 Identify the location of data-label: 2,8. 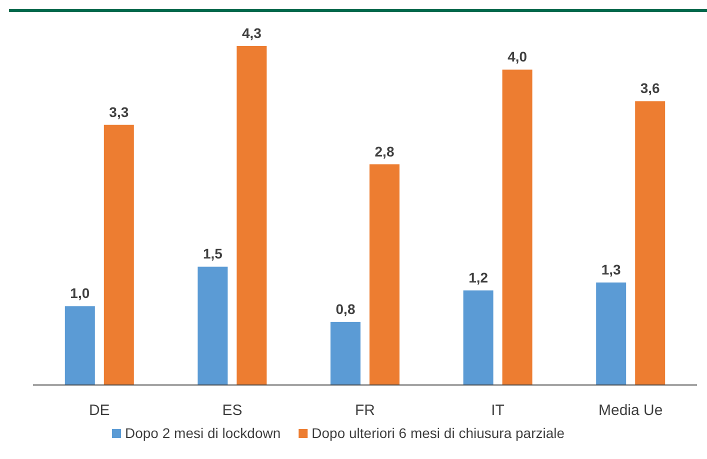
(384, 151).